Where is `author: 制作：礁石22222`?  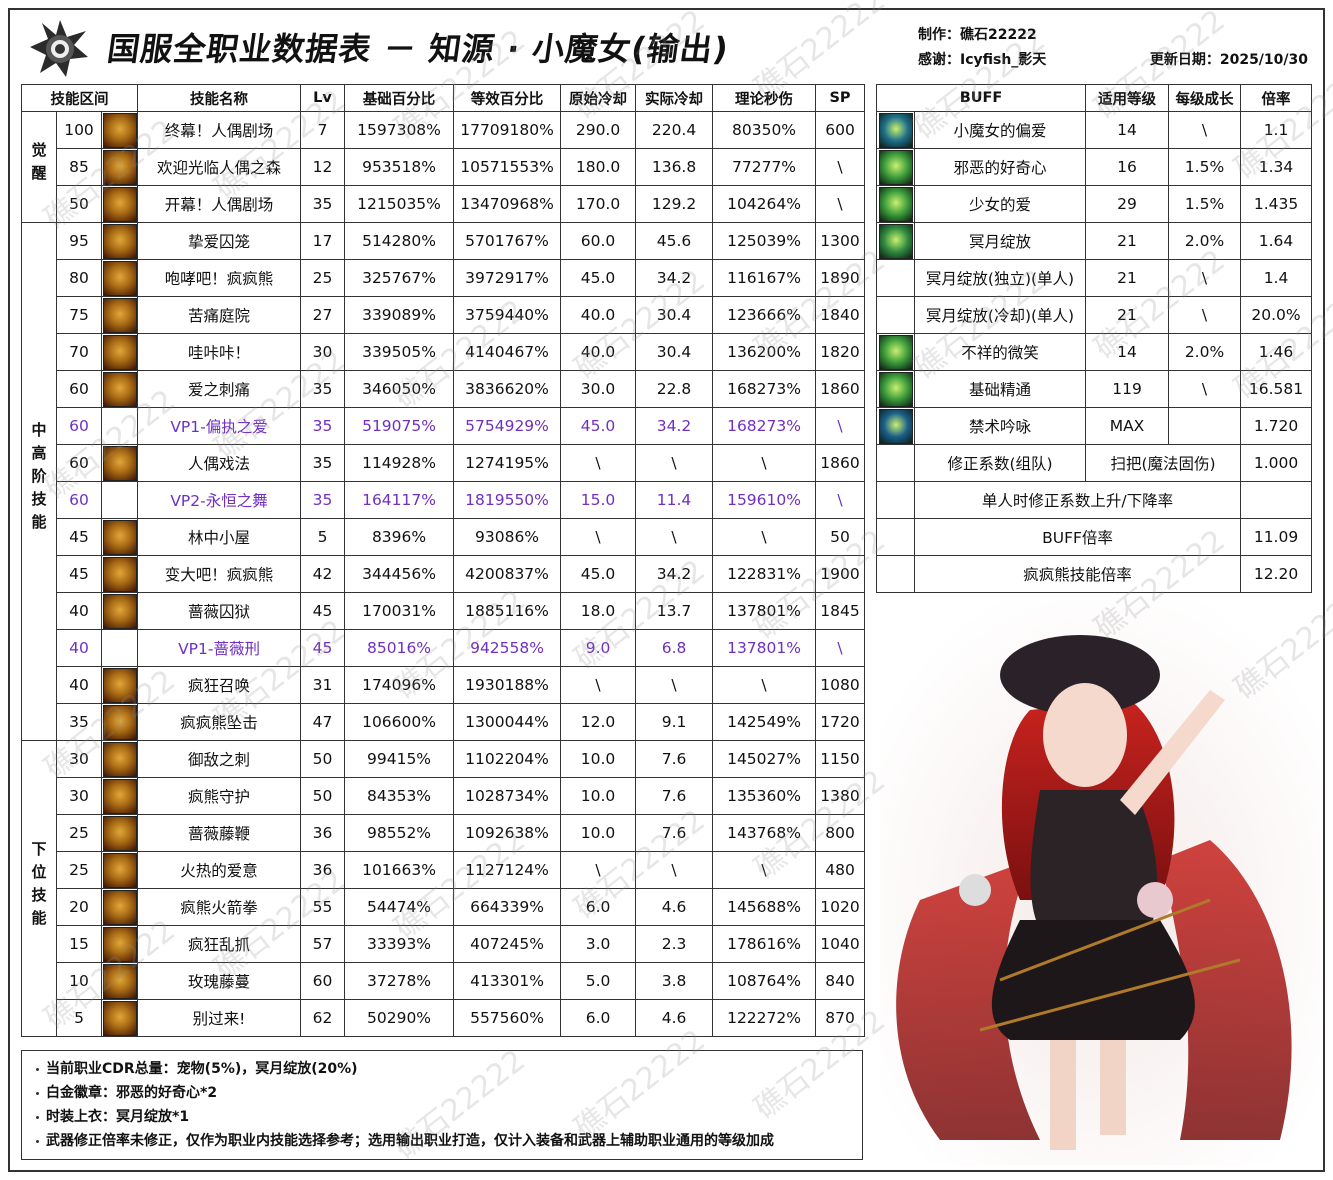
author: 制作：礁石22222 is located at coordinates (977, 35).